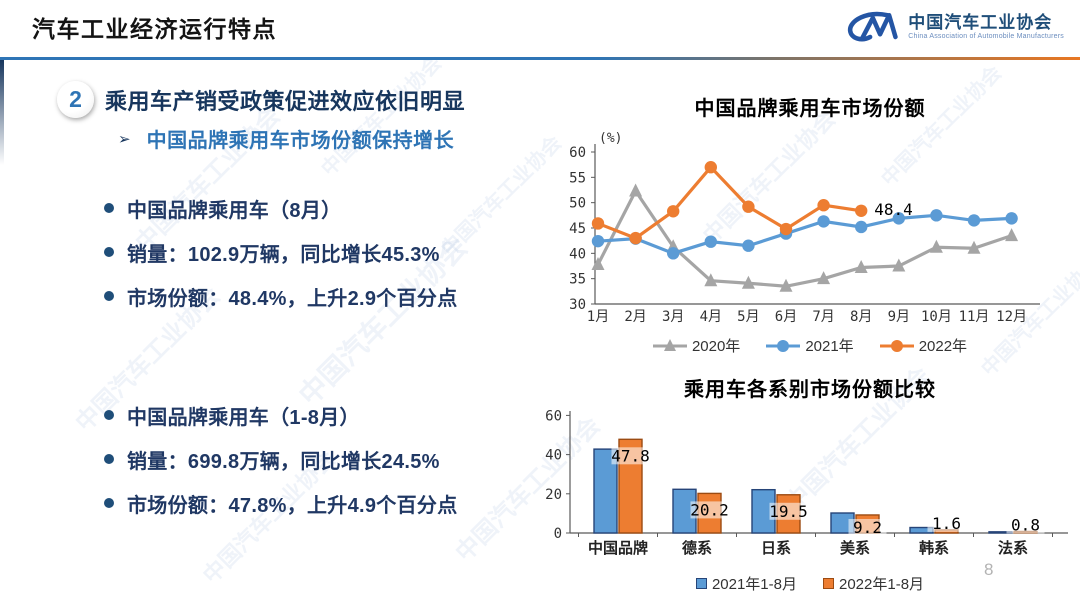 Image resolution: width=1080 pixels, height=604 pixels. What do you see at coordinates (748, 317) in the screenshot?
I see `svg-text: 5月` at bounding box center [748, 317].